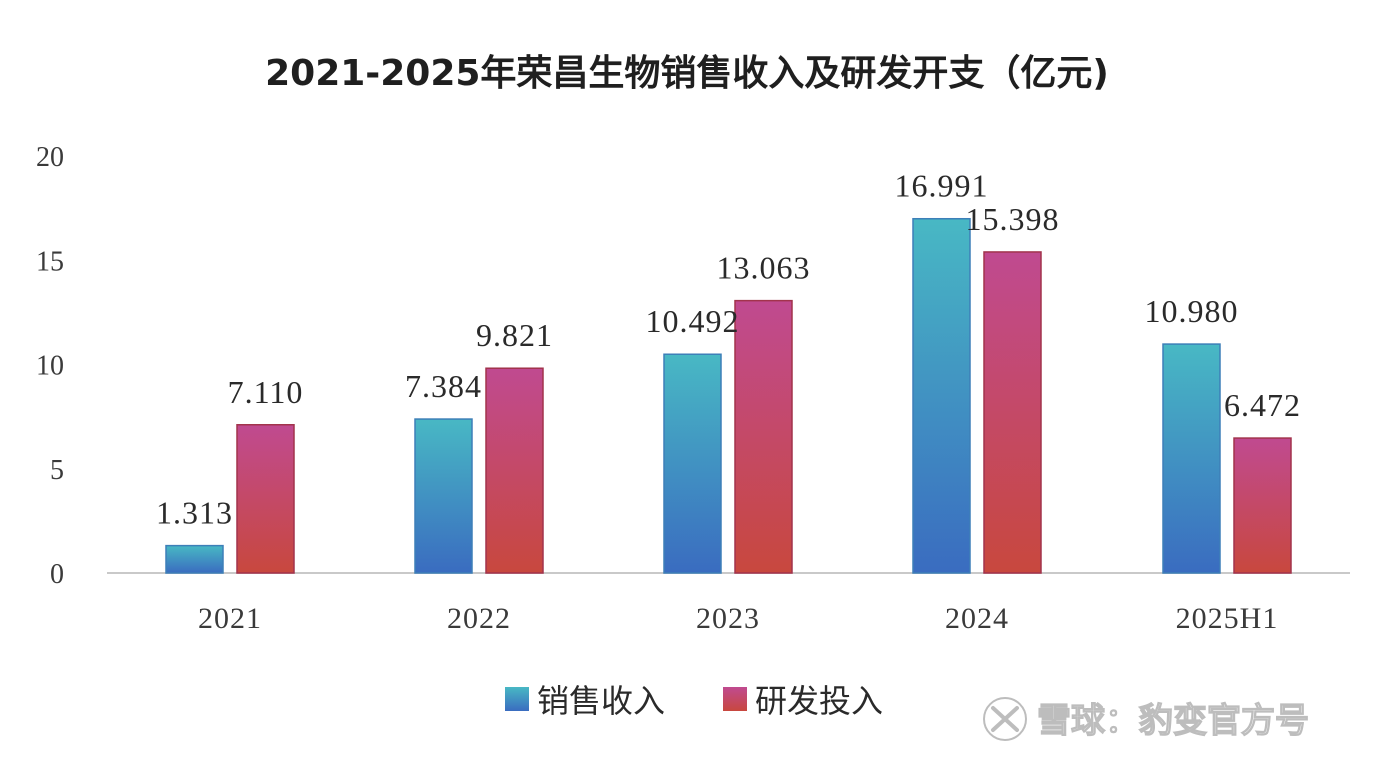 This screenshot has height=764, width=1398. What do you see at coordinates (1227, 618) in the screenshot?
I see `x-category-label: 2025H1` at bounding box center [1227, 618].